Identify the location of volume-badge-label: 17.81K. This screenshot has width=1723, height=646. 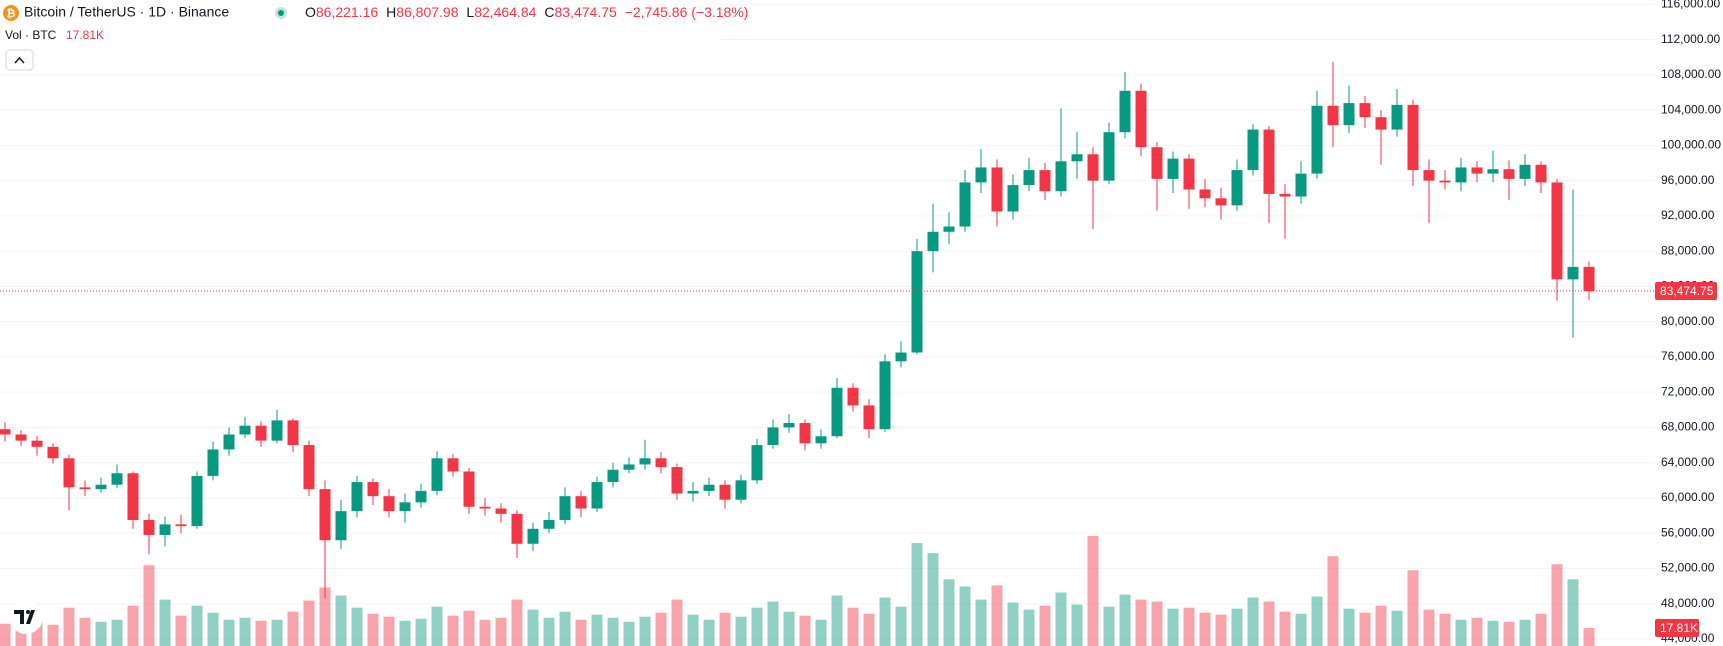
(1679, 628).